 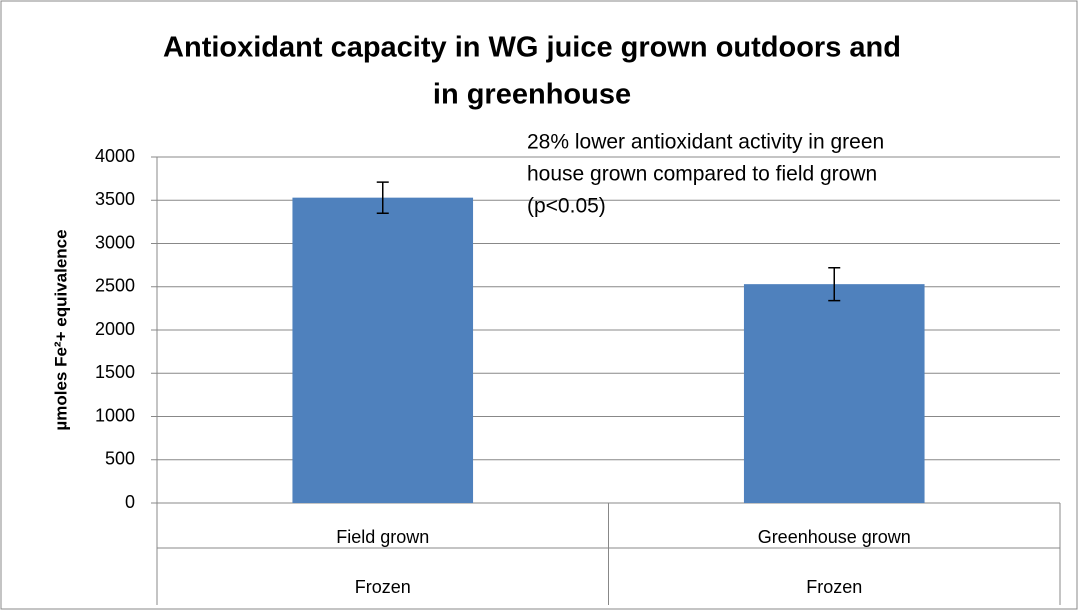 What do you see at coordinates (115, 415) in the screenshot?
I see `y-tick-label: 1000` at bounding box center [115, 415].